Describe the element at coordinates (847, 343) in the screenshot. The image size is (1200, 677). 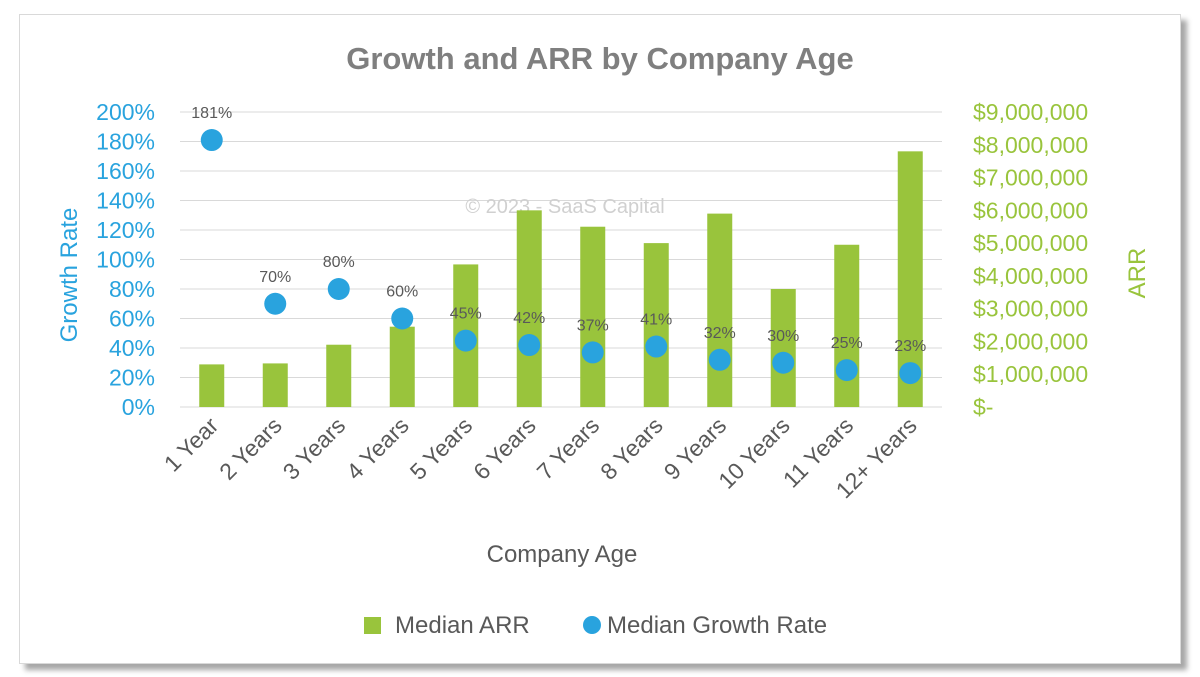
I see `growth-data-label: 25%` at that location.